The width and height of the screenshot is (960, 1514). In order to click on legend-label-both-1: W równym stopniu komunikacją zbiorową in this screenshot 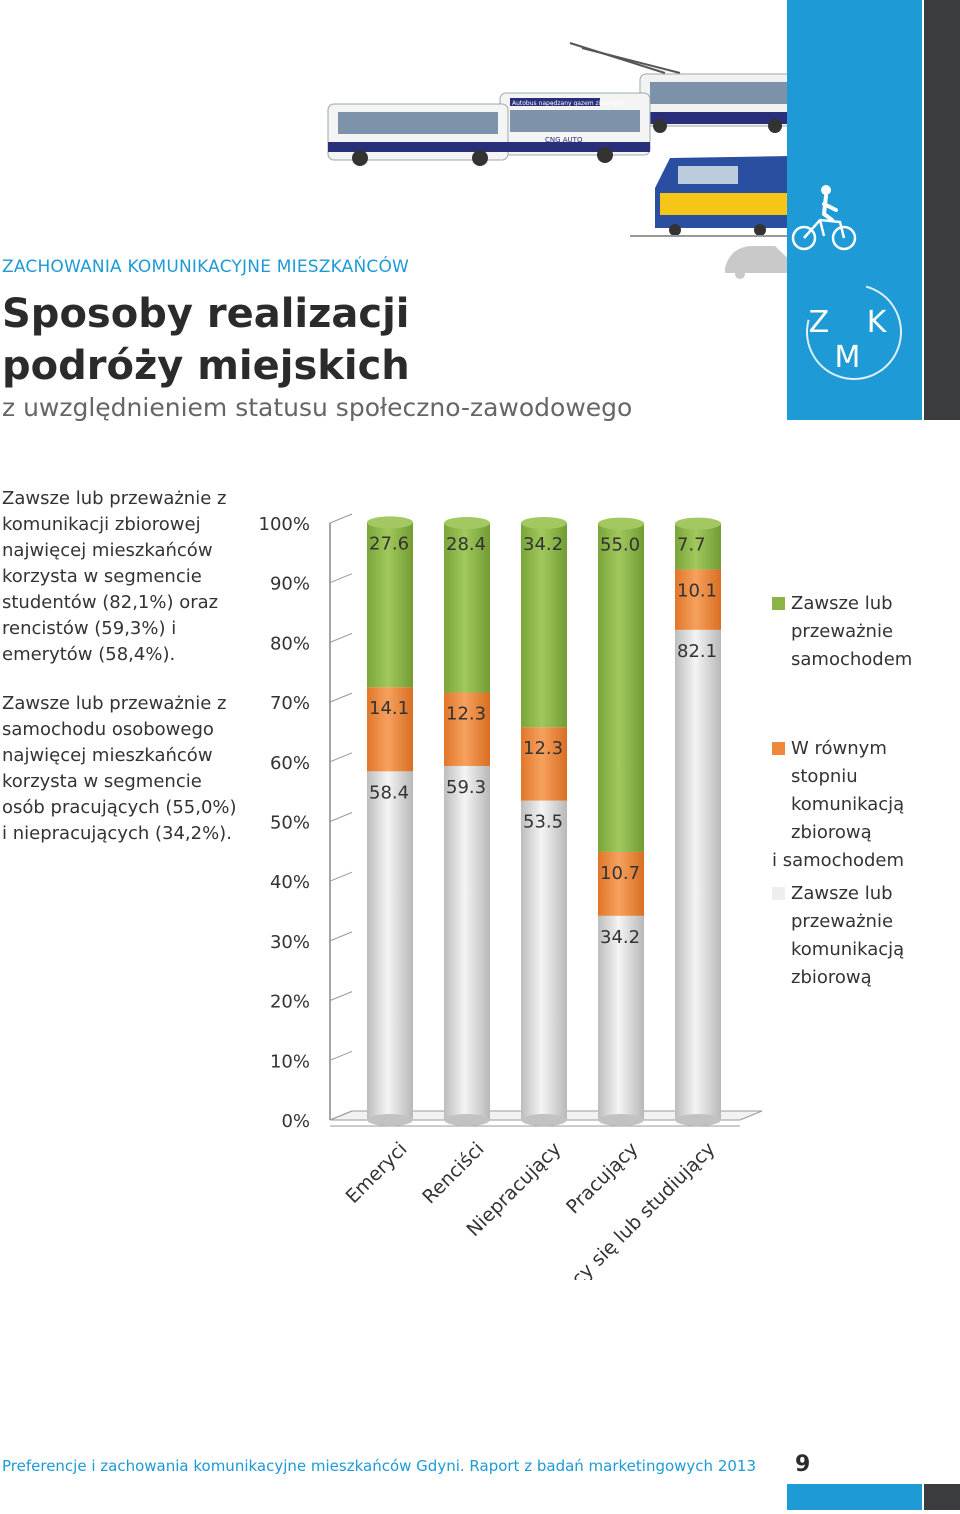, I will do `click(848, 790)`.